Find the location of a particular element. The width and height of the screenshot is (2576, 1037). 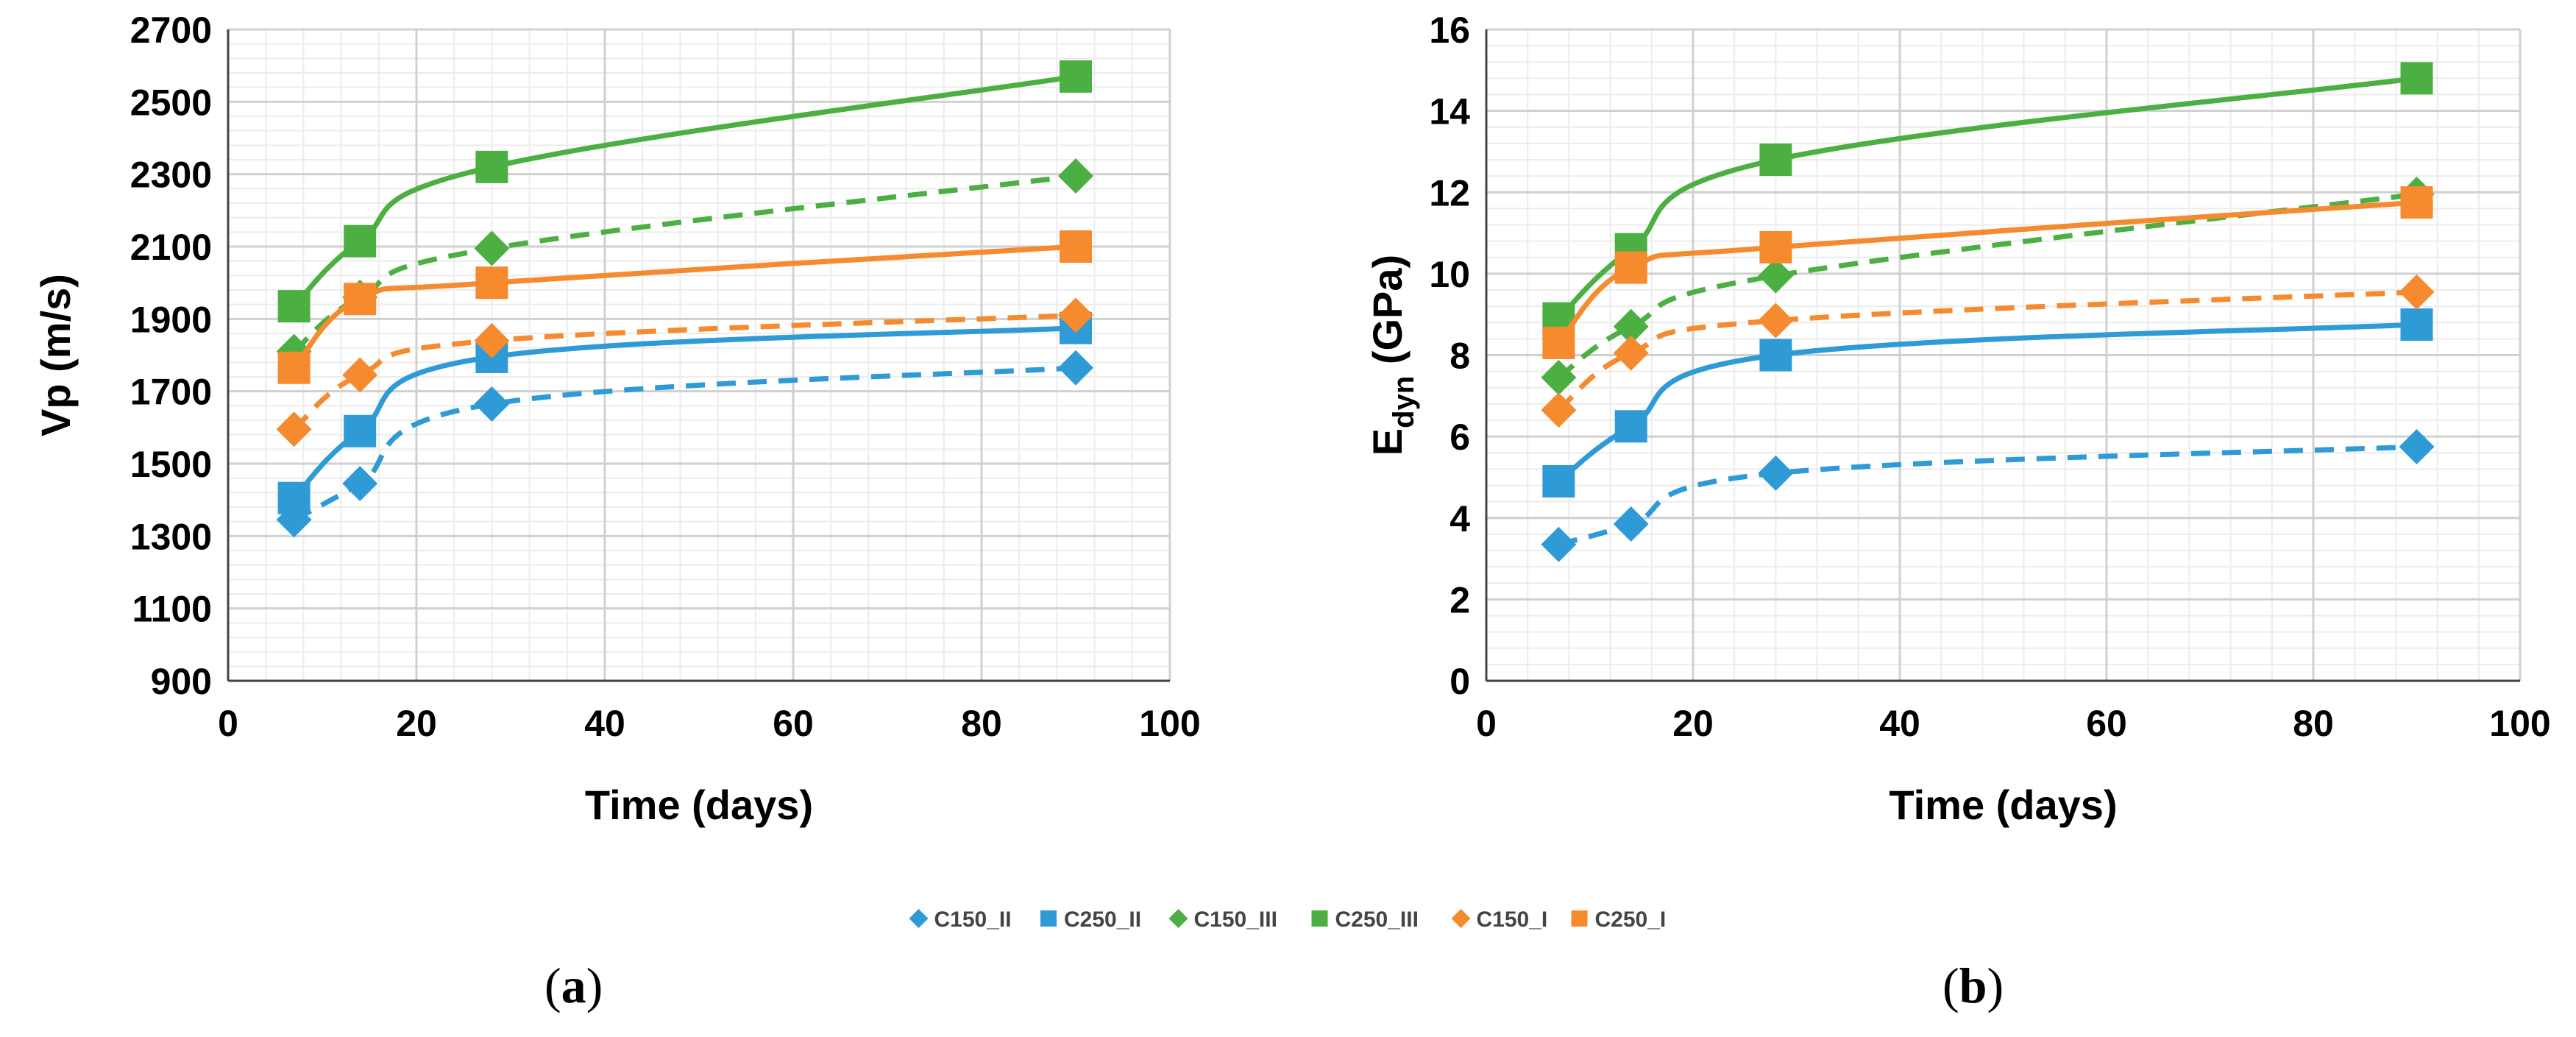

y-tick-label: 1100 is located at coordinates (172, 610).